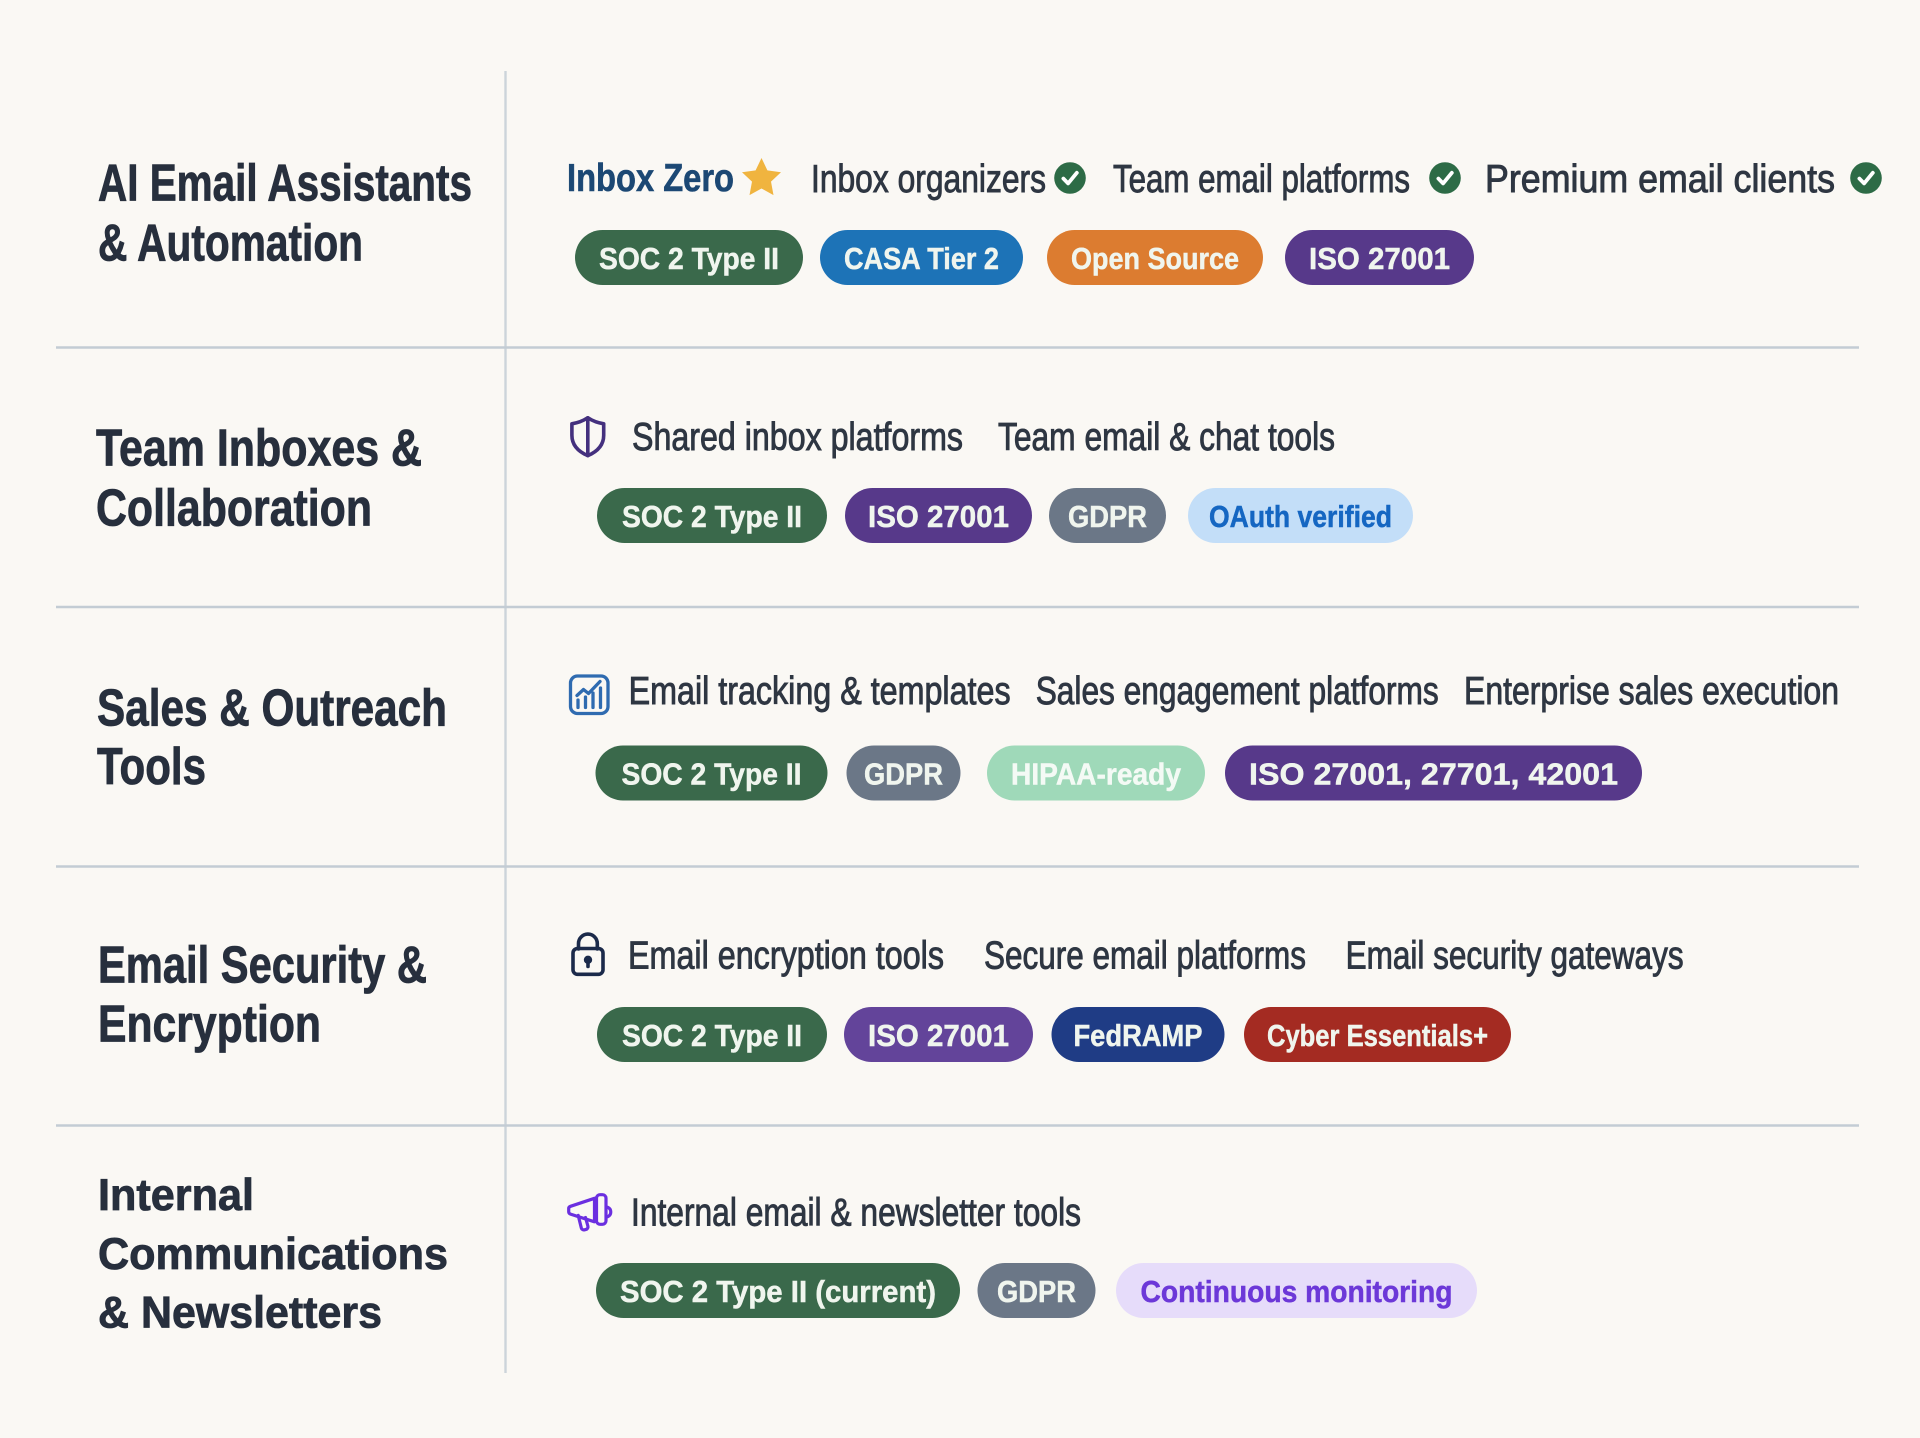 The image size is (1920, 1438). I want to click on svg-text: Internal, so click(176, 1195).